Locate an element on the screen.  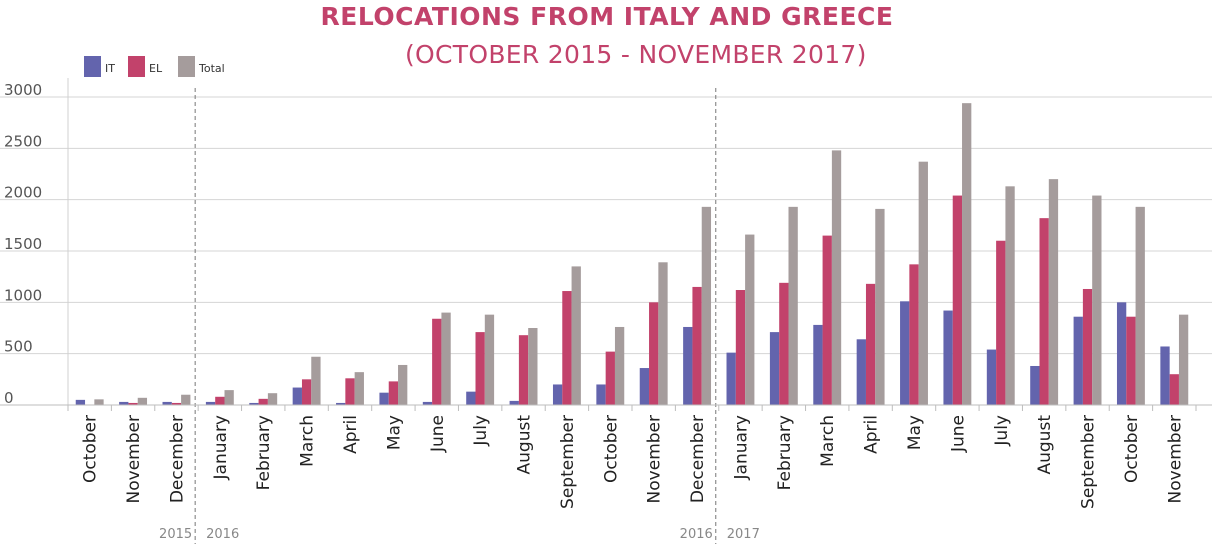
y-tick-label: 1500 is located at coordinates (23, 244).